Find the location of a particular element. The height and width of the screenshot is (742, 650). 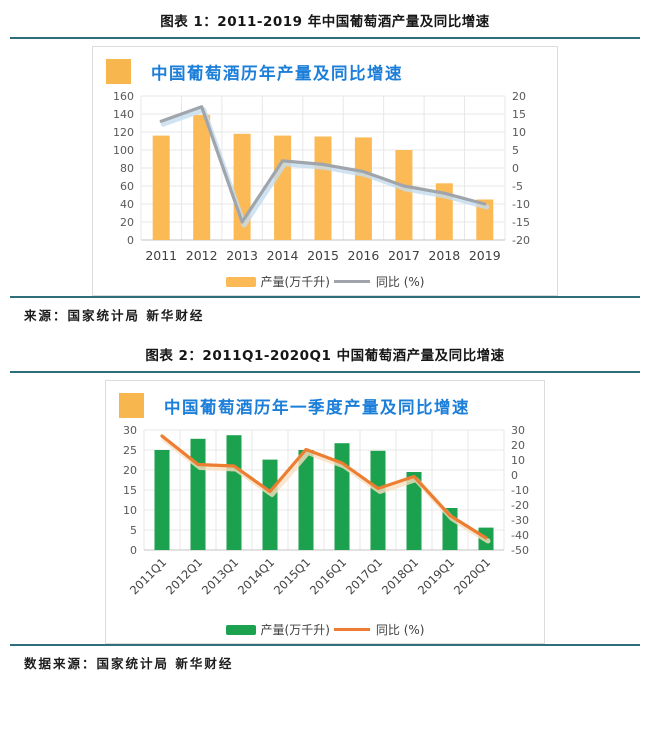

x-tick-label: 2011Q1 is located at coordinates (148, 576).